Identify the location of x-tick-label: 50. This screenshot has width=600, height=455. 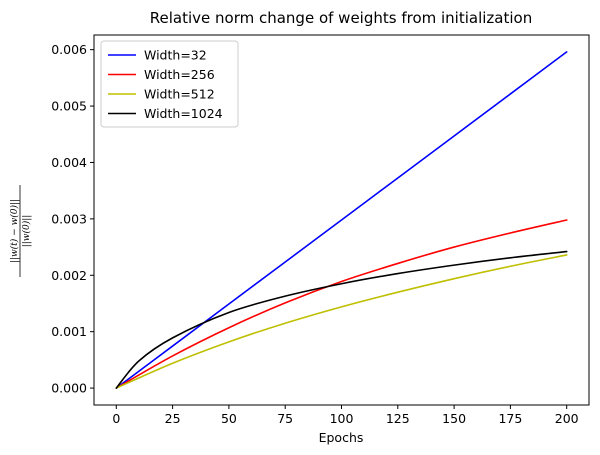
(229, 418).